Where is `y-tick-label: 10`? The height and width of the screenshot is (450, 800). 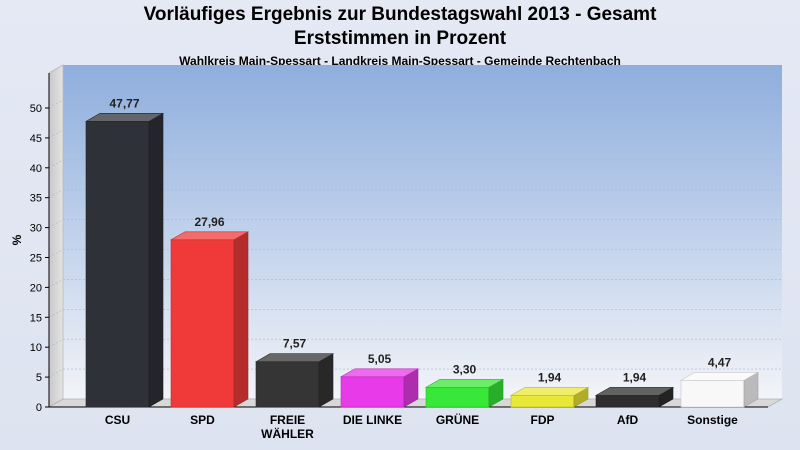 y-tick-label: 10 is located at coordinates (36, 348).